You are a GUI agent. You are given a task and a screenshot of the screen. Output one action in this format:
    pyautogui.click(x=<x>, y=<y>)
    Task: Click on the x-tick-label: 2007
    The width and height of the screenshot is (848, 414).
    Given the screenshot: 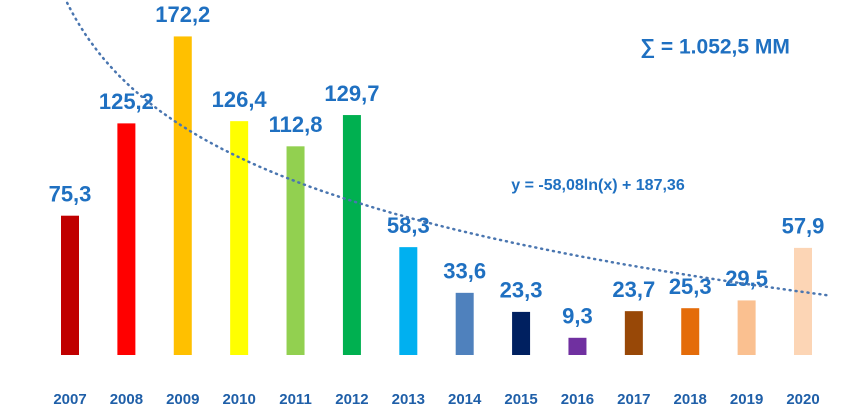 What is the action you would take?
    pyautogui.click(x=69, y=399)
    